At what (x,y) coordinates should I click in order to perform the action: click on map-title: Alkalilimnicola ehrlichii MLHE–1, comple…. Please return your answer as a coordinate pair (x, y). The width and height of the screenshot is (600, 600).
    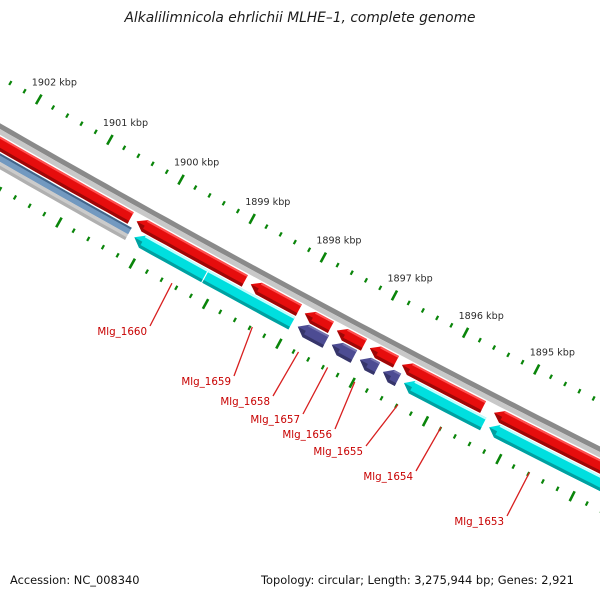
    Looking at the image, I should click on (299, 18).